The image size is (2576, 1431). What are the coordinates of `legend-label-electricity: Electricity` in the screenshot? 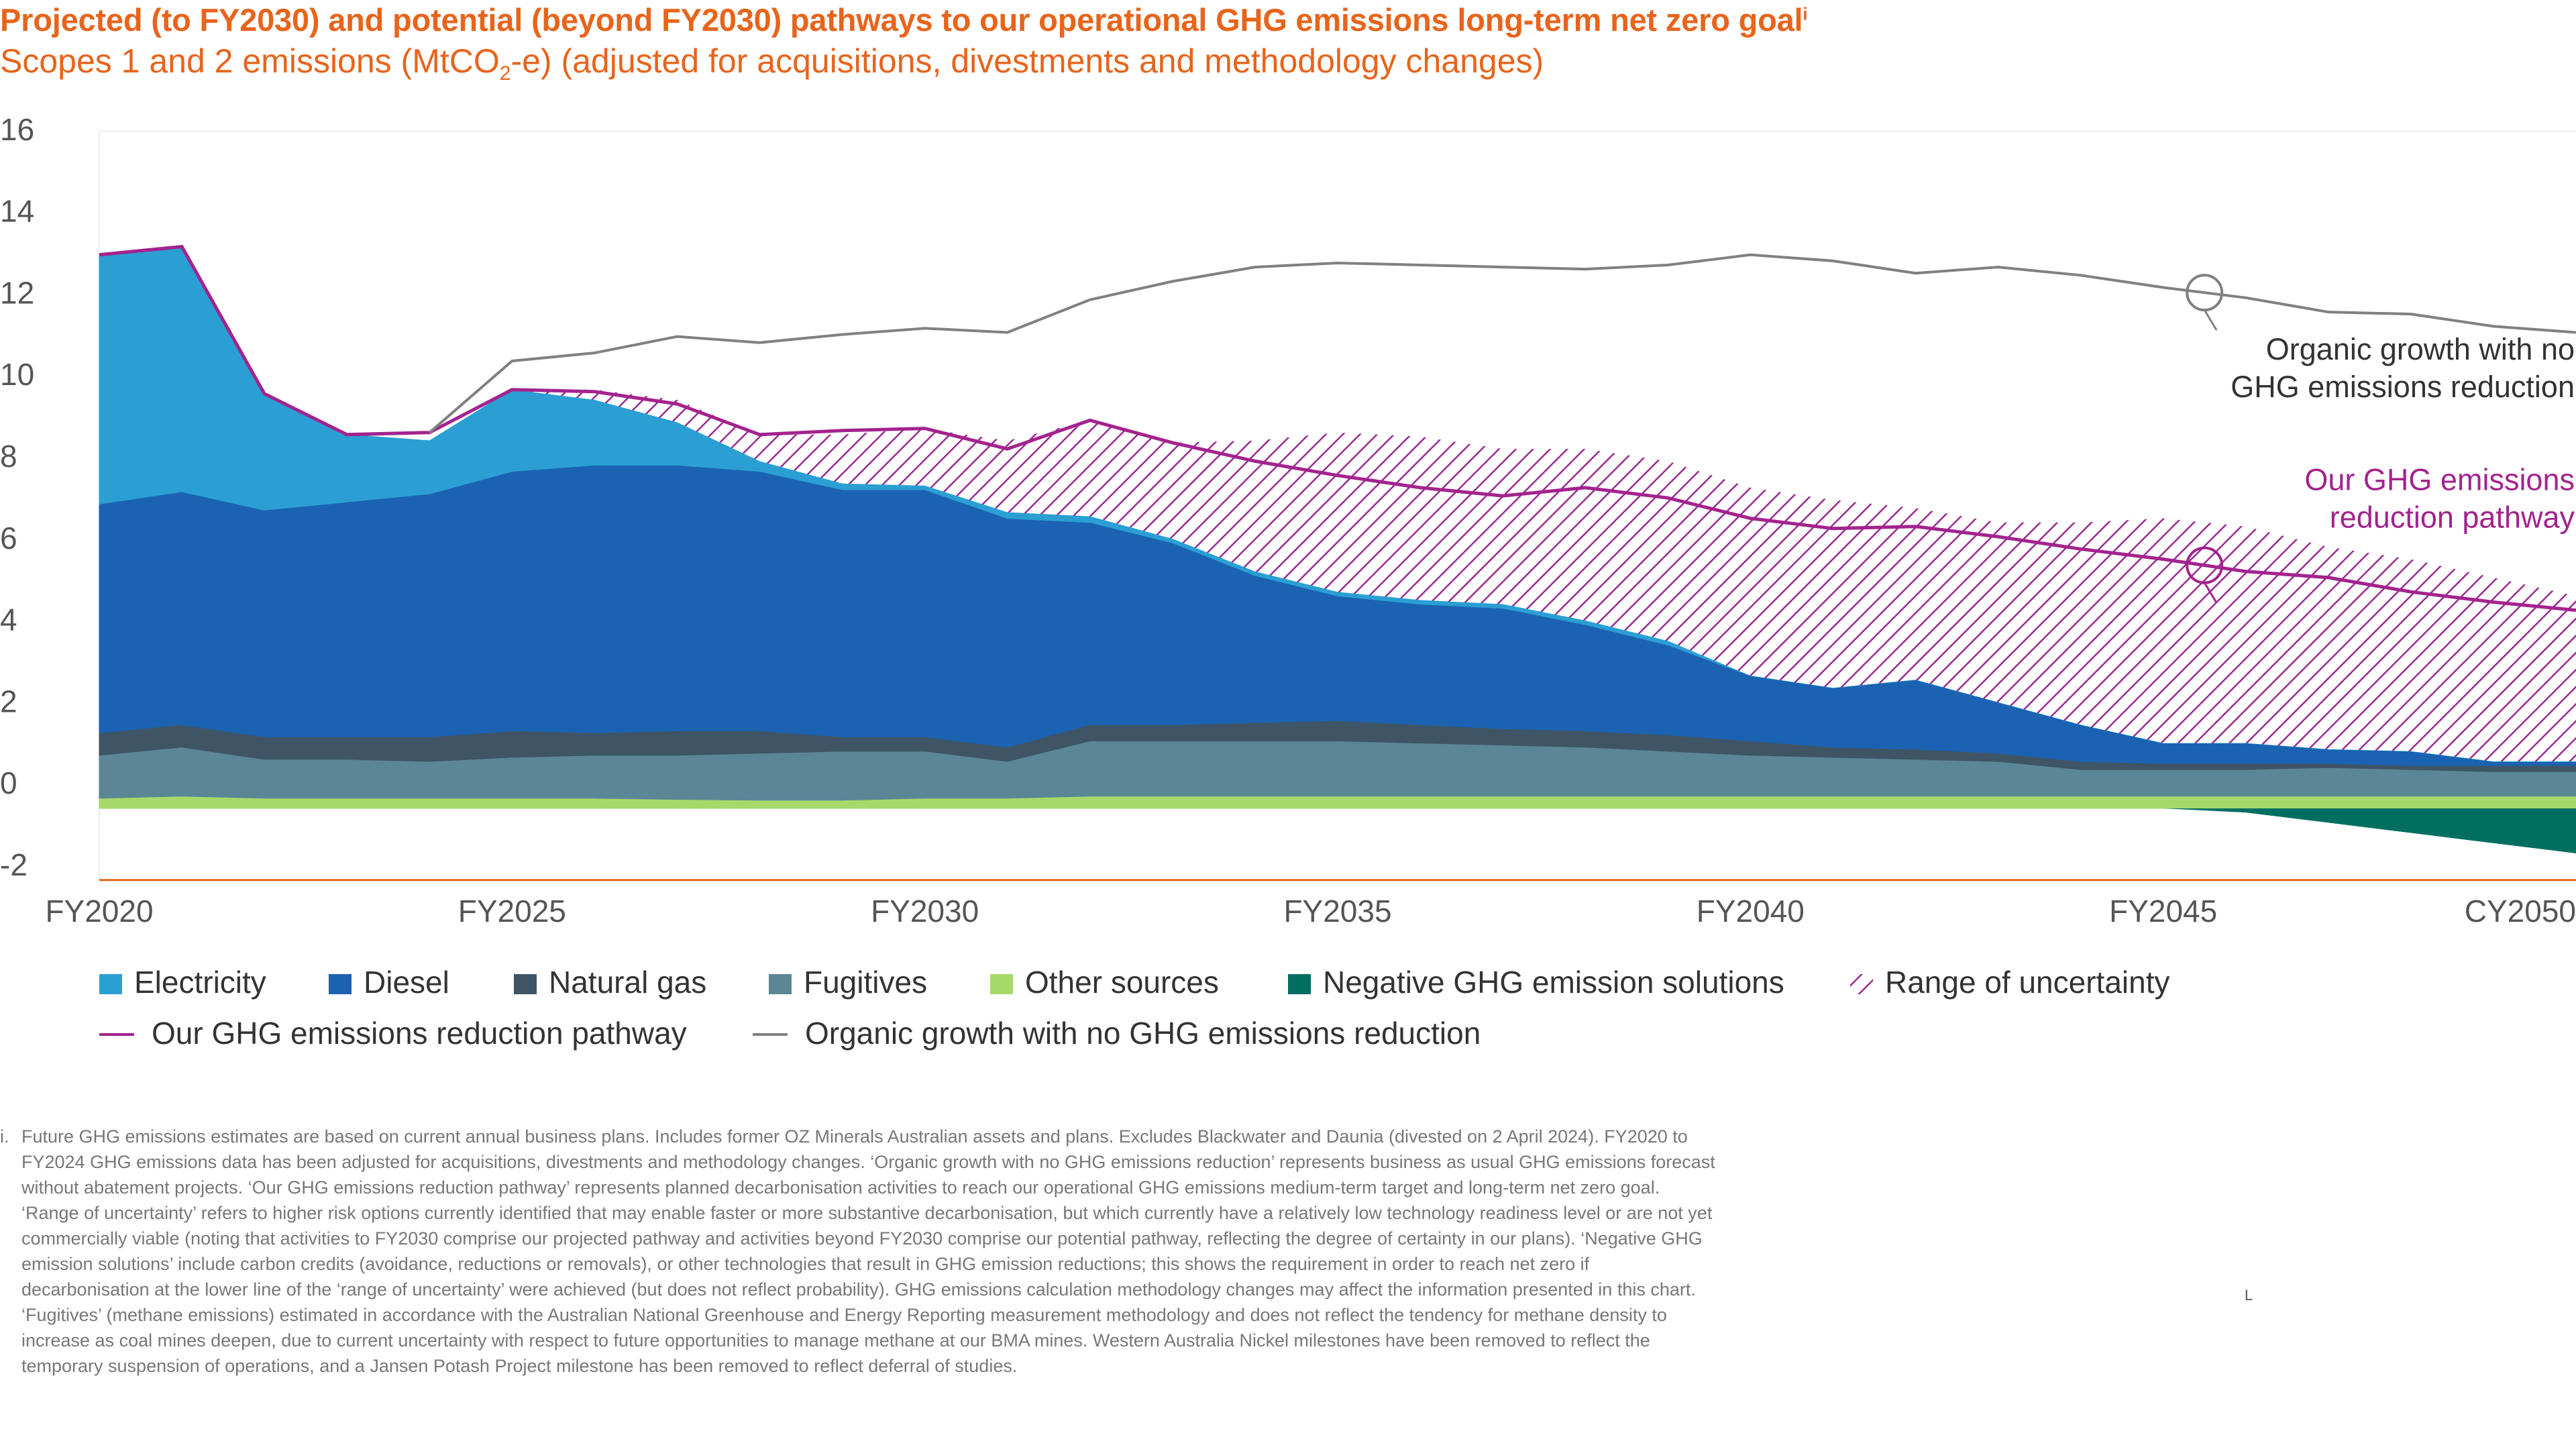 It's located at (200, 982).